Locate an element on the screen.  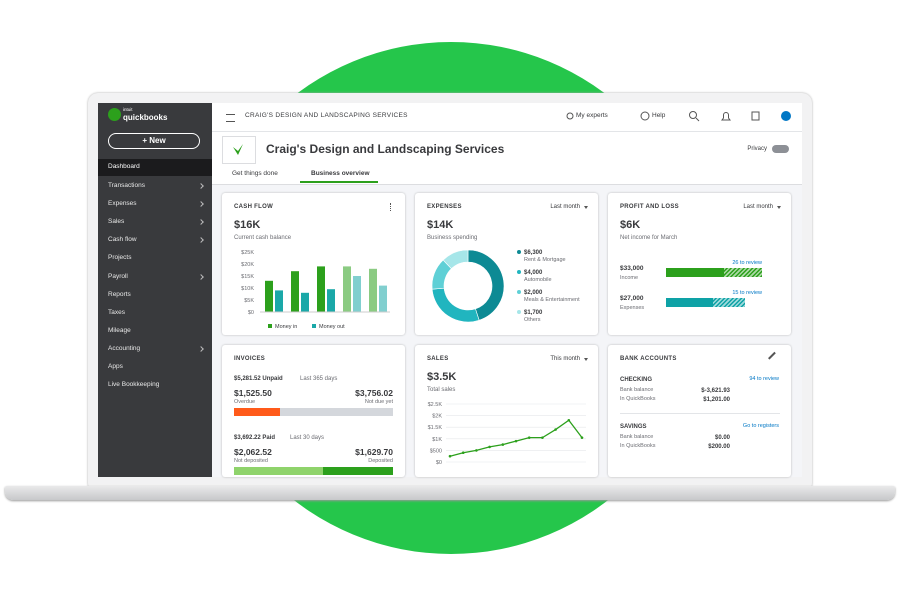
nav-item: Mileage is located at coordinates (119, 330).